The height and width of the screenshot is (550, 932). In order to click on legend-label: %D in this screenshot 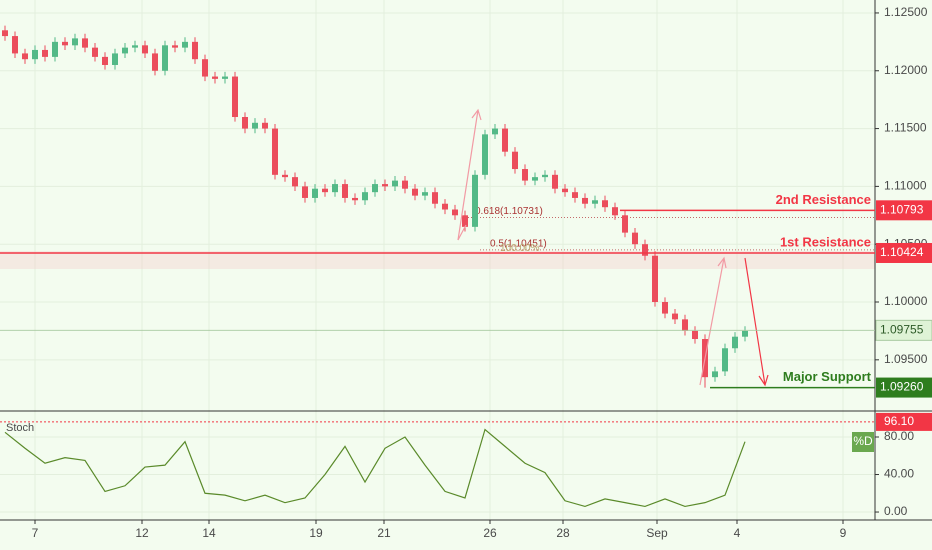, I will do `click(863, 441)`.